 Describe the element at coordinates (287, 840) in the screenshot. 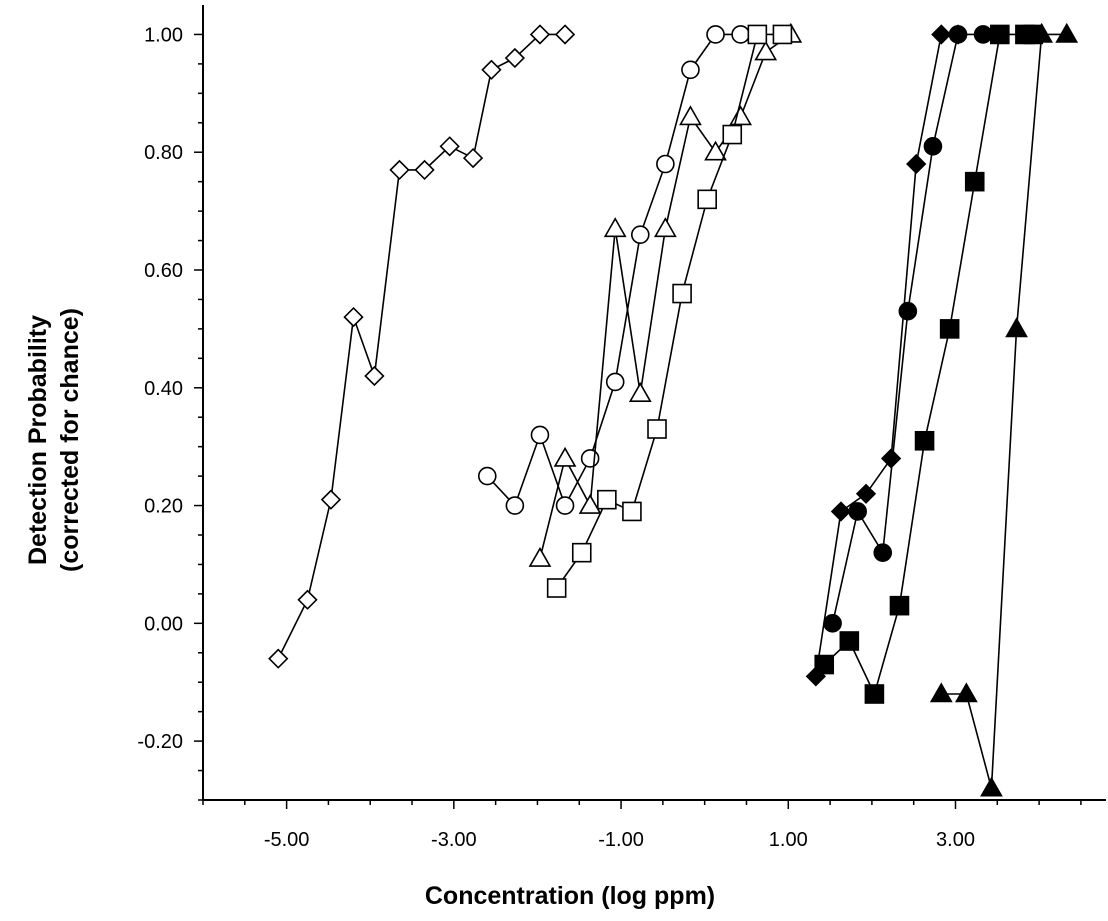

I see `x-tick-label: -5.00` at that location.